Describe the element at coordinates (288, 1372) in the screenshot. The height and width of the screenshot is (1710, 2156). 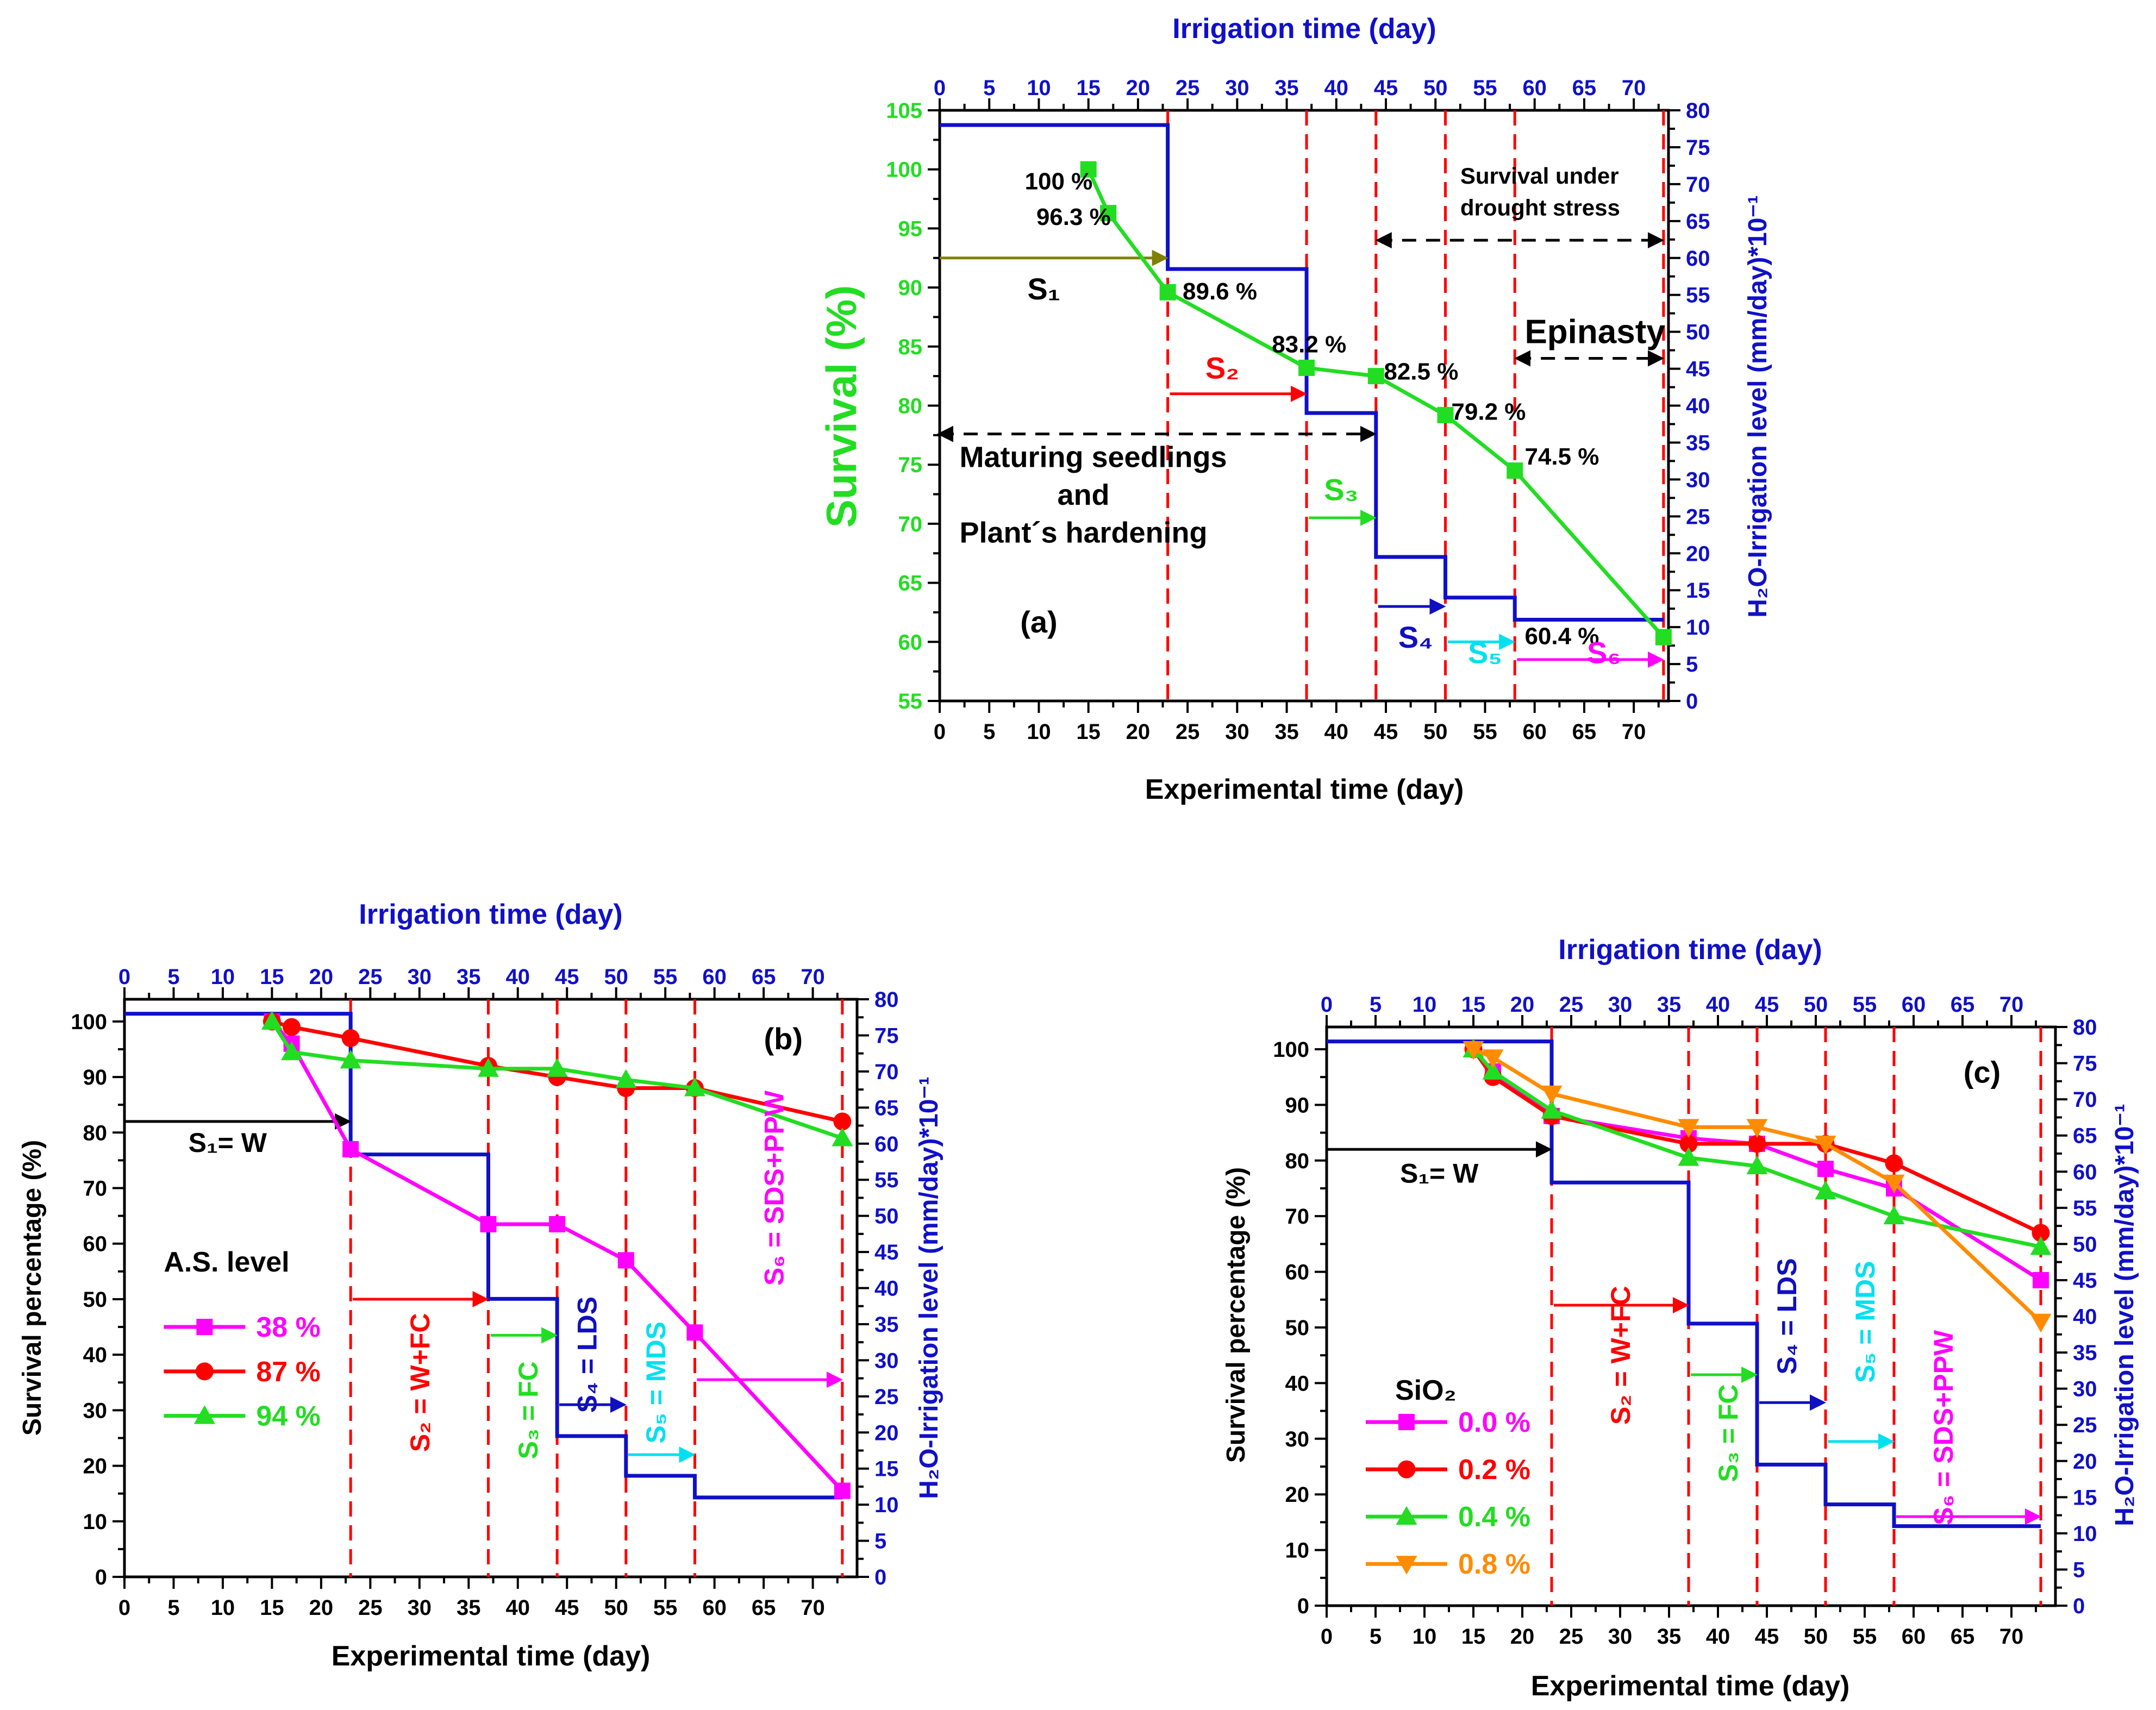
I see `legend-label: 87 %` at that location.